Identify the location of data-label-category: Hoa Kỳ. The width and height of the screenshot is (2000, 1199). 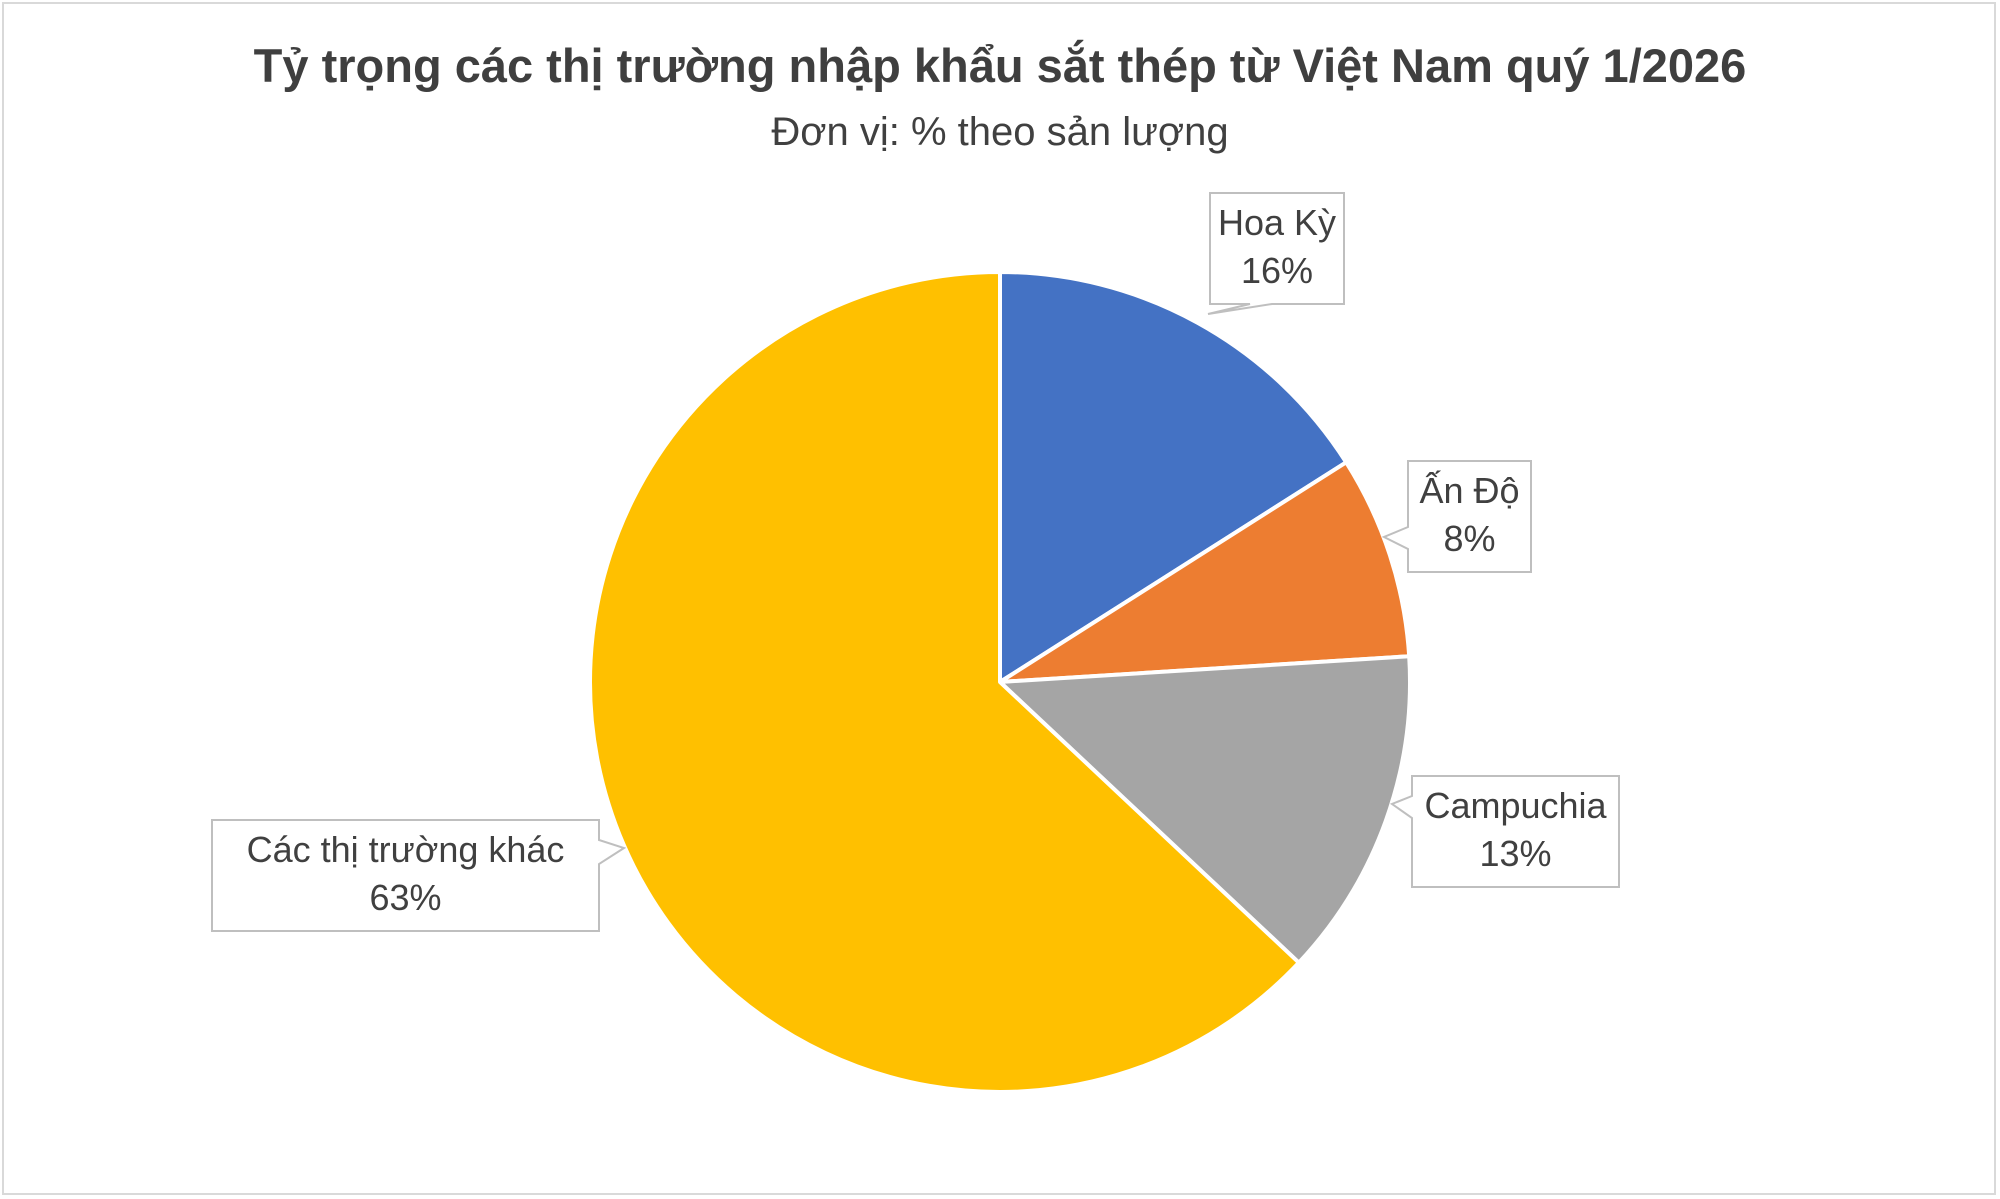
(1277, 222).